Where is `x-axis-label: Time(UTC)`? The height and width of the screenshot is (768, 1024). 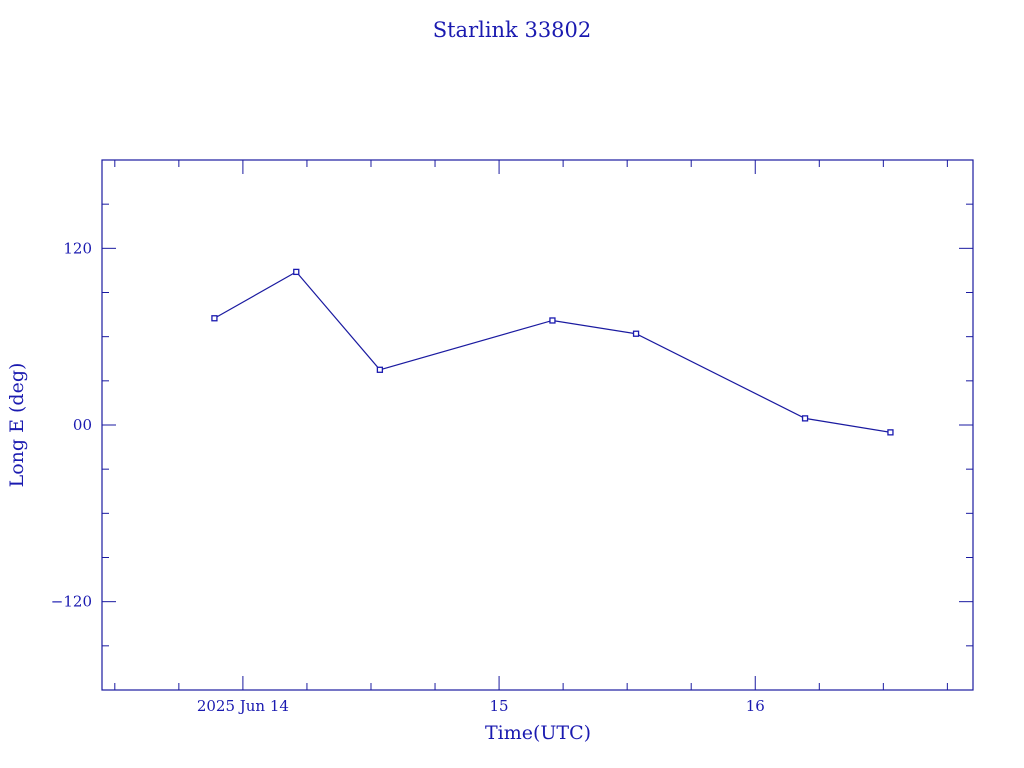 x-axis-label: Time(UTC) is located at coordinates (538, 733).